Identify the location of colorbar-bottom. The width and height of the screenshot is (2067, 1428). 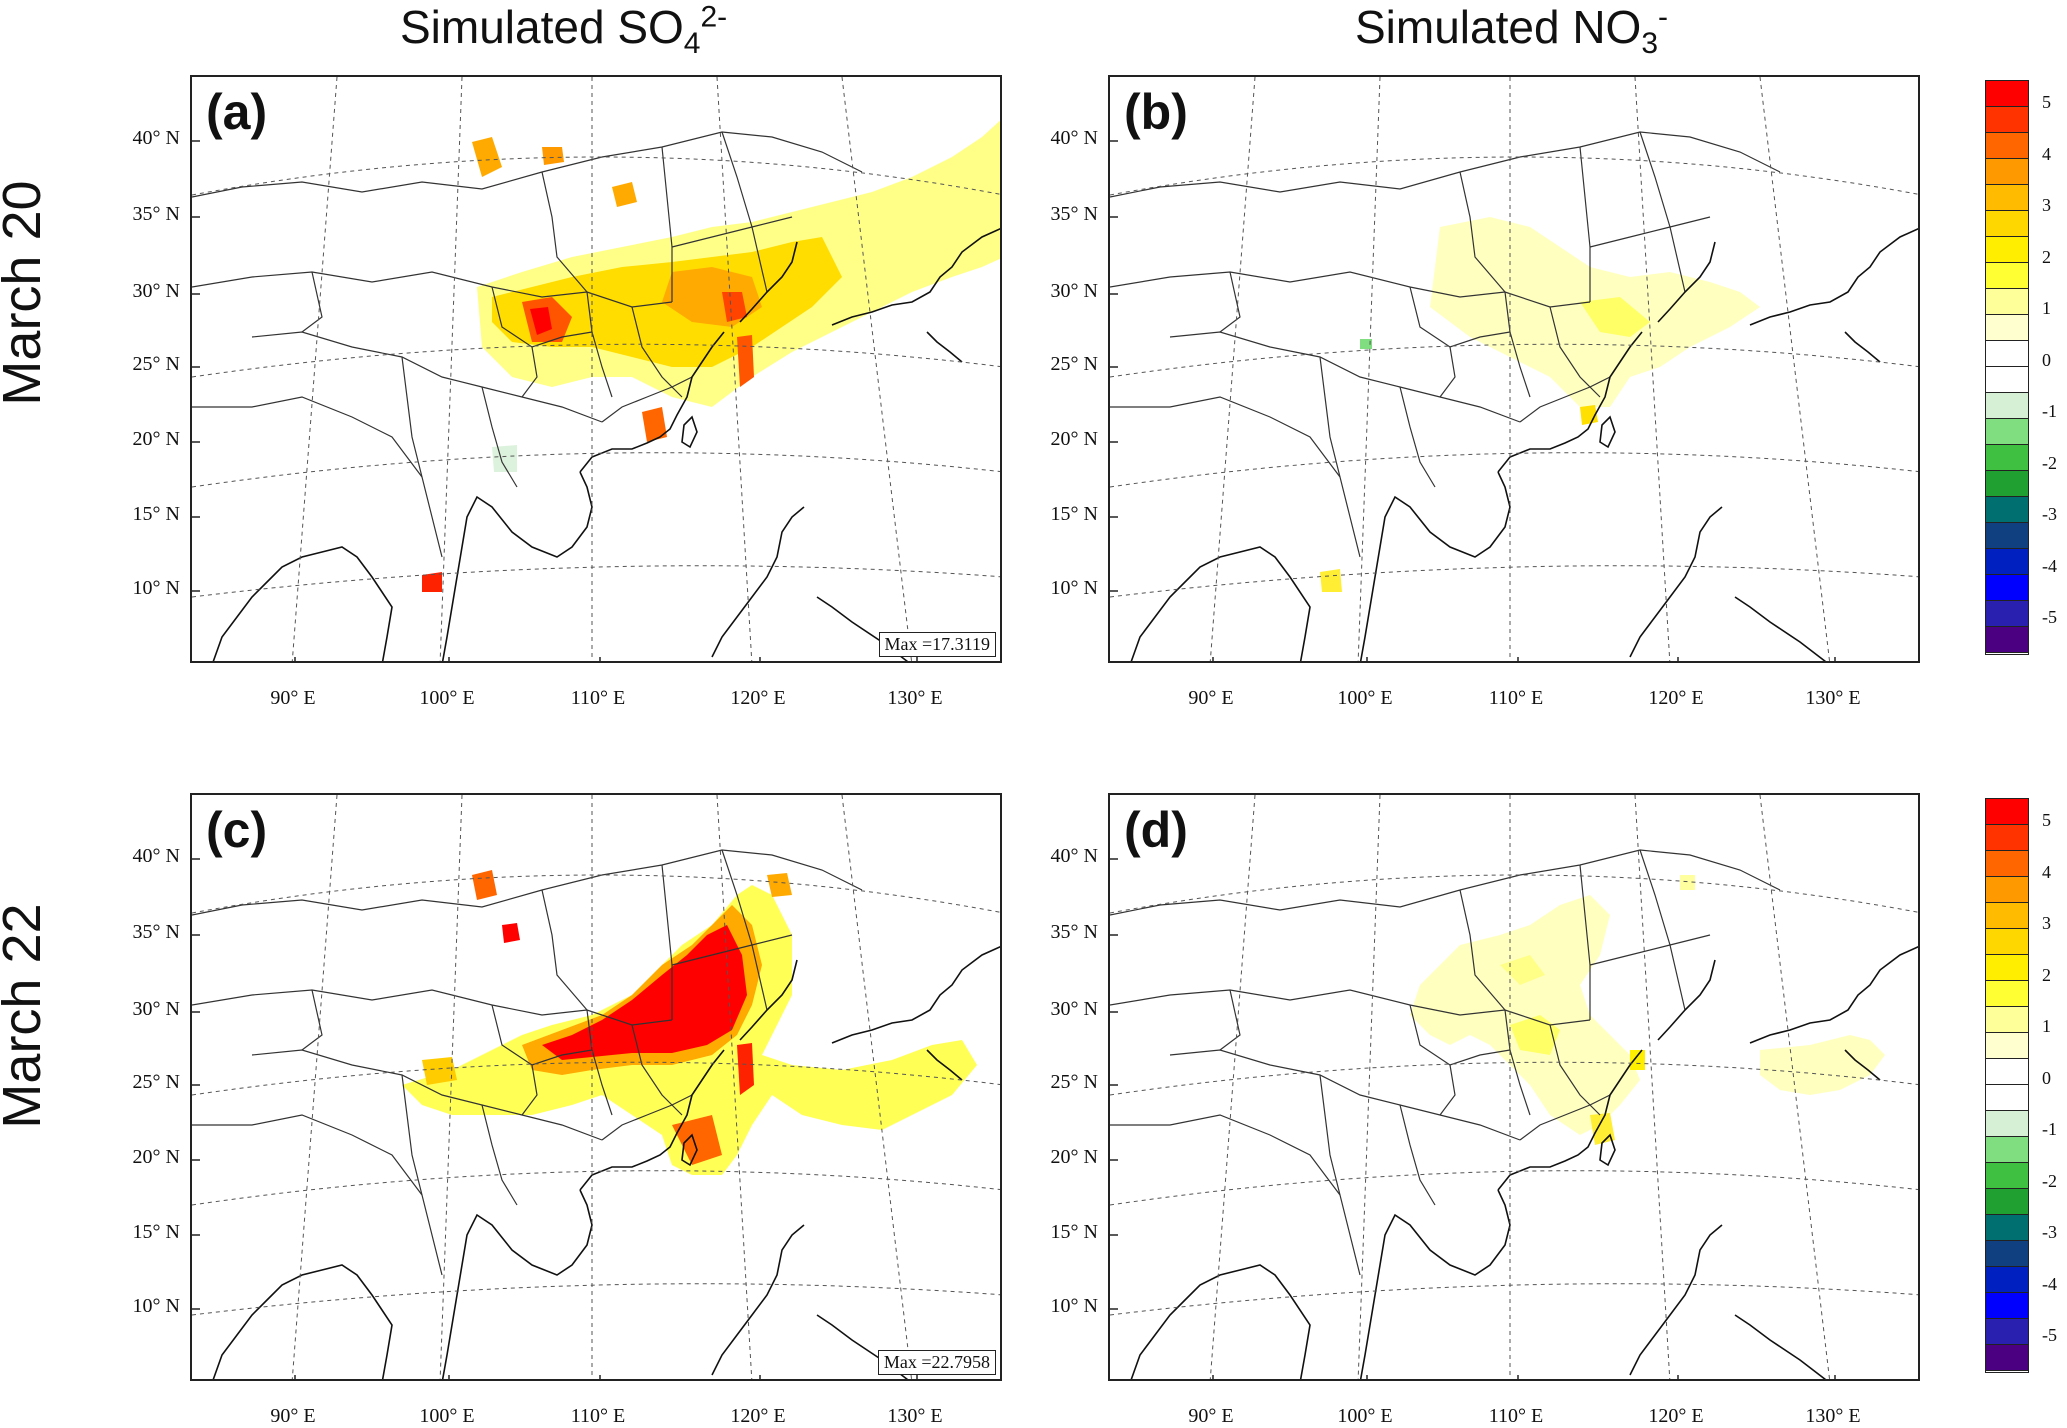
(2007, 1085).